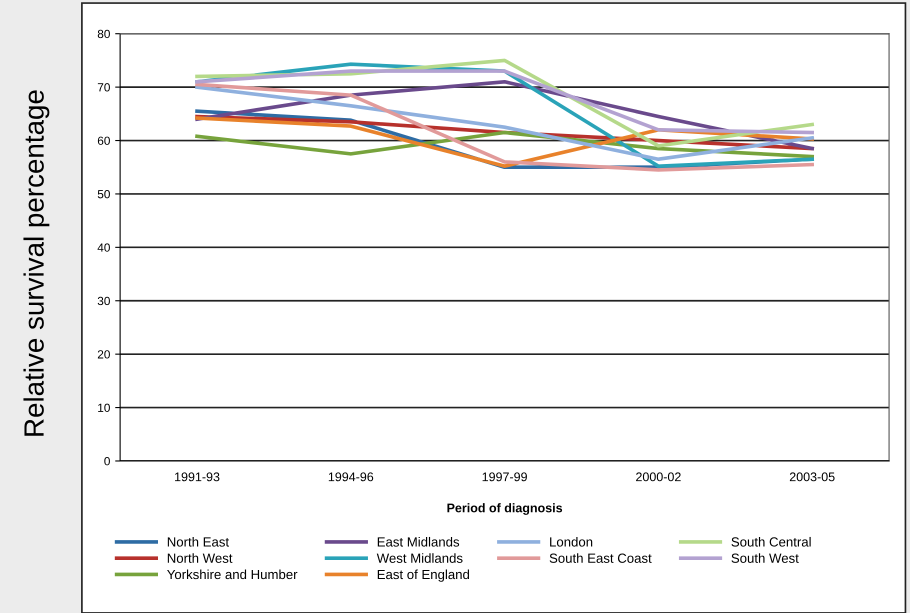 The width and height of the screenshot is (910, 613). Describe the element at coordinates (104, 34) in the screenshot. I see `y-tick-label: 80` at that location.